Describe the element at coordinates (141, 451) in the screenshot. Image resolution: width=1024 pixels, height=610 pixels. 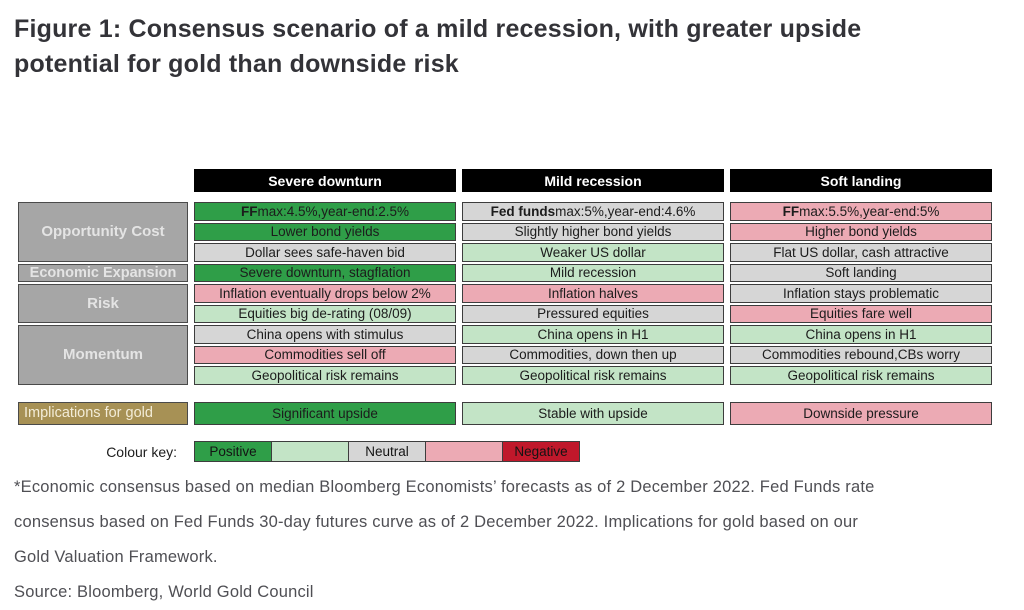
I see `colour-key-label: Colour key:` at that location.